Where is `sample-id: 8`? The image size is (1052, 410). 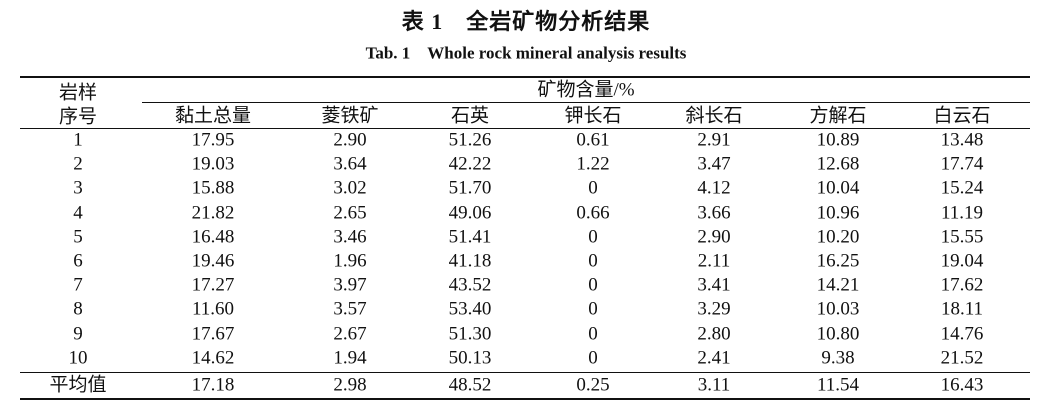 sample-id: 8 is located at coordinates (78, 309).